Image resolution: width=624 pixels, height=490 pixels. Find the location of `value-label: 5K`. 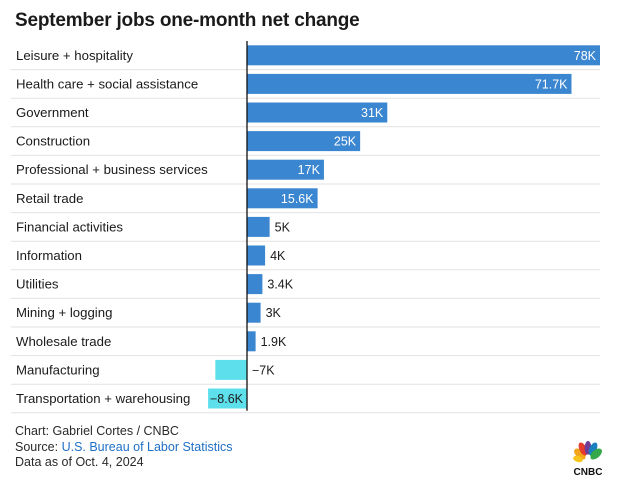

value-label: 5K is located at coordinates (283, 227).